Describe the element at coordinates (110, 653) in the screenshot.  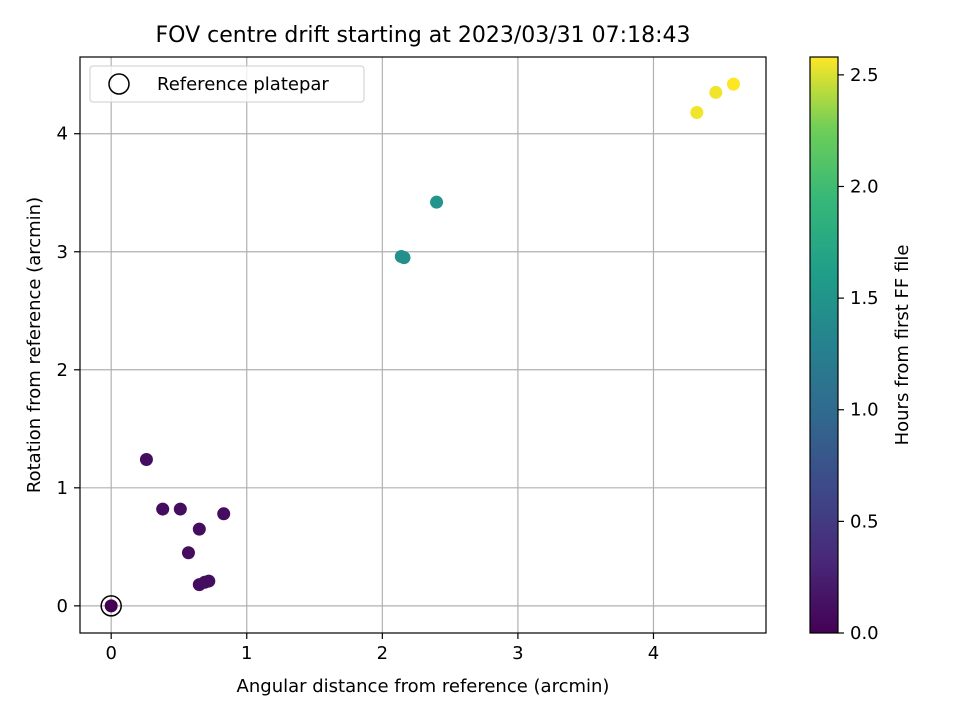
I see `x-tick-label: 0` at that location.